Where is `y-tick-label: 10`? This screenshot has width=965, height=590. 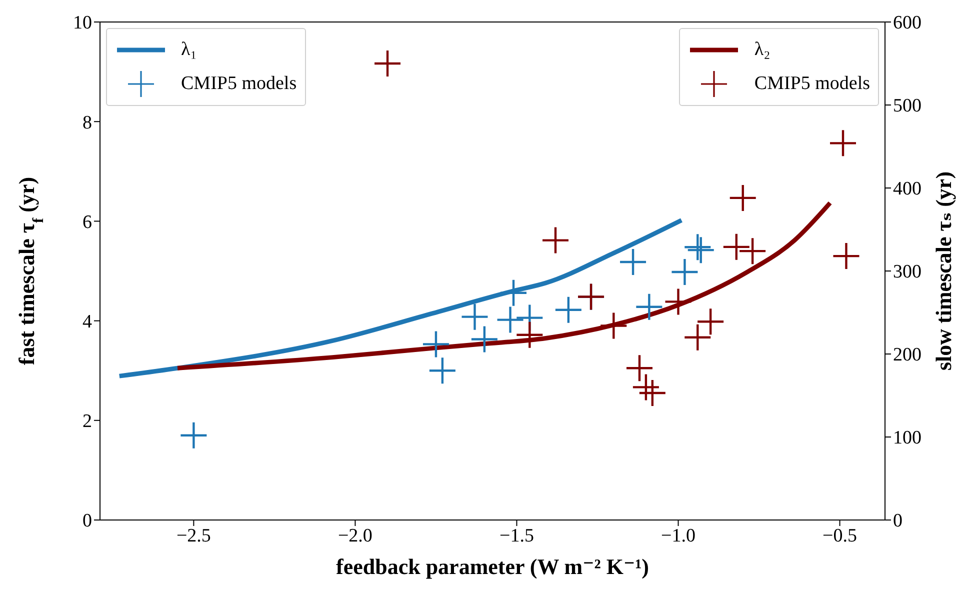 y-tick-label: 10 is located at coordinates (82, 23).